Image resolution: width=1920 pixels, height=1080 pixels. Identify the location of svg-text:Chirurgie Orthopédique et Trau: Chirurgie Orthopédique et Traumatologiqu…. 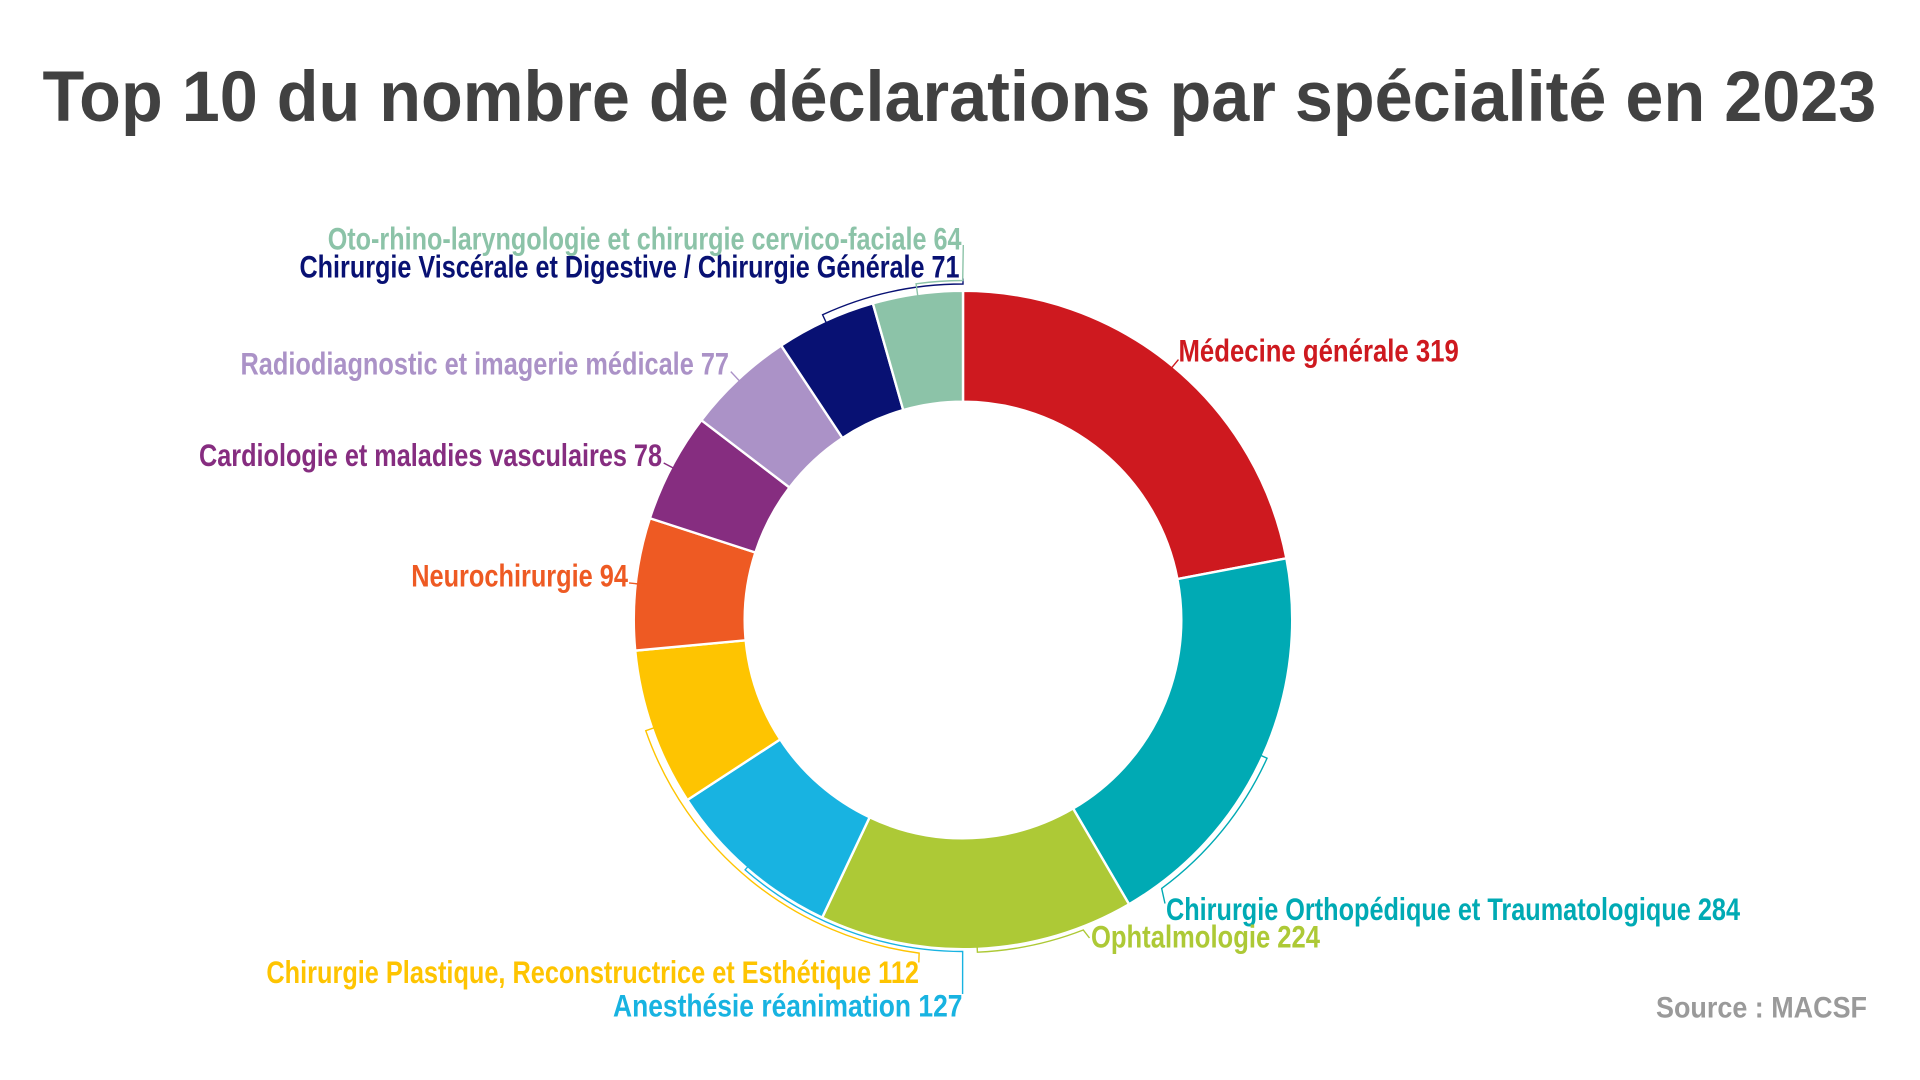
(1453, 909).